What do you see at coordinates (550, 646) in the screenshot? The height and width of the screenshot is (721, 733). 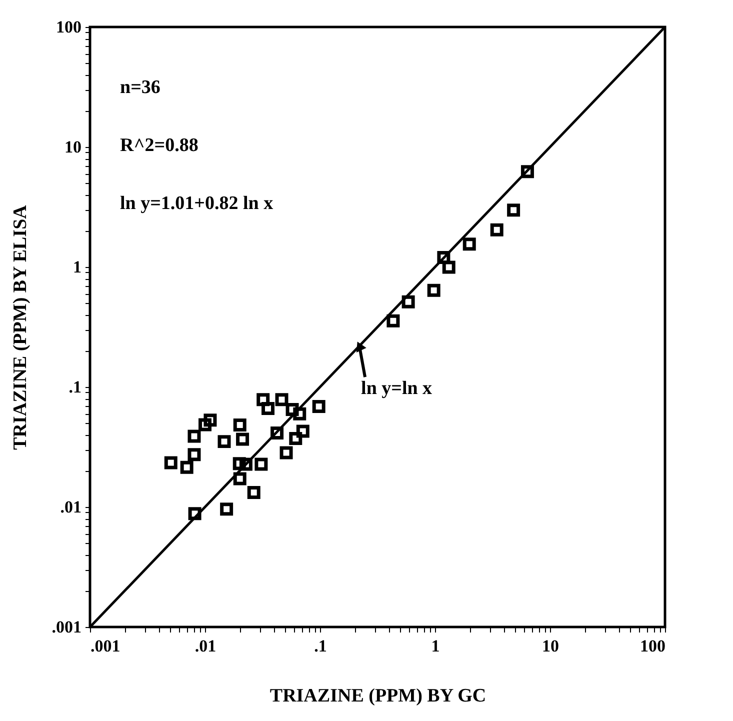 I see `x-tick-label: 10` at bounding box center [550, 646].